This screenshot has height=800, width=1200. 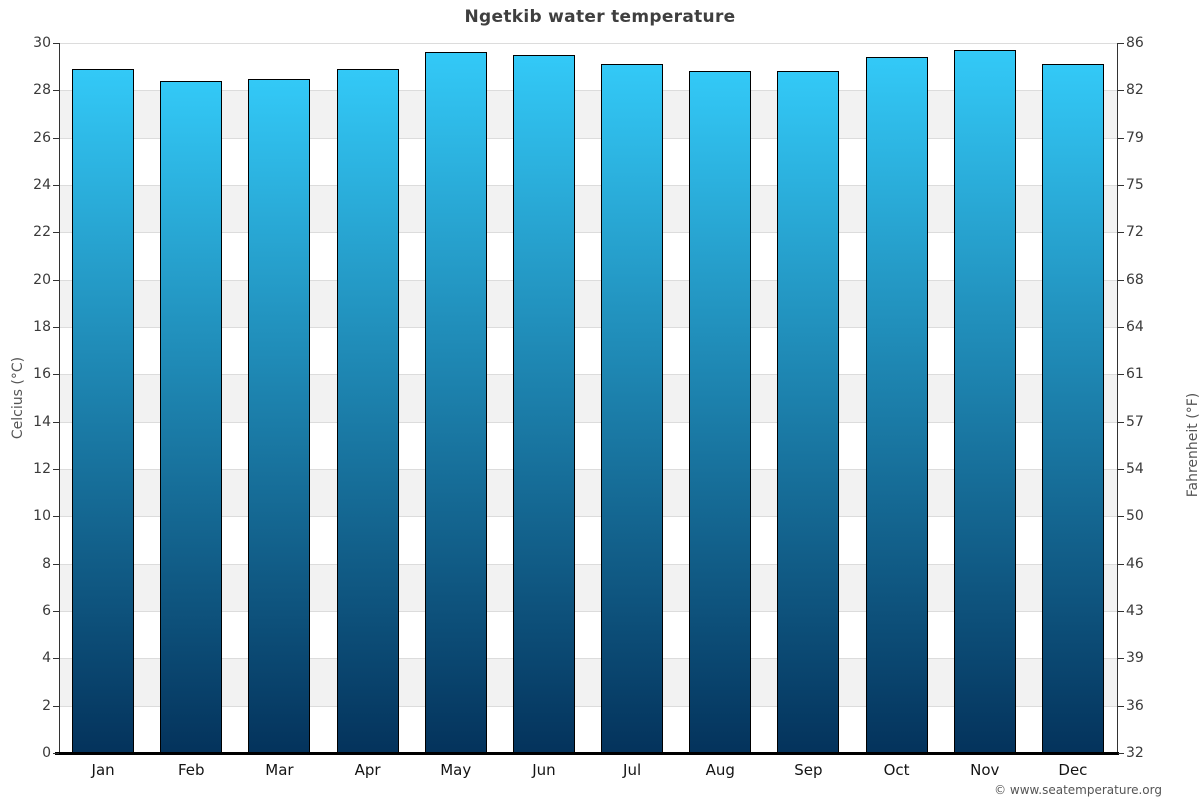 I want to click on y-tick-label-celsius-16: 16, so click(x=42, y=374).